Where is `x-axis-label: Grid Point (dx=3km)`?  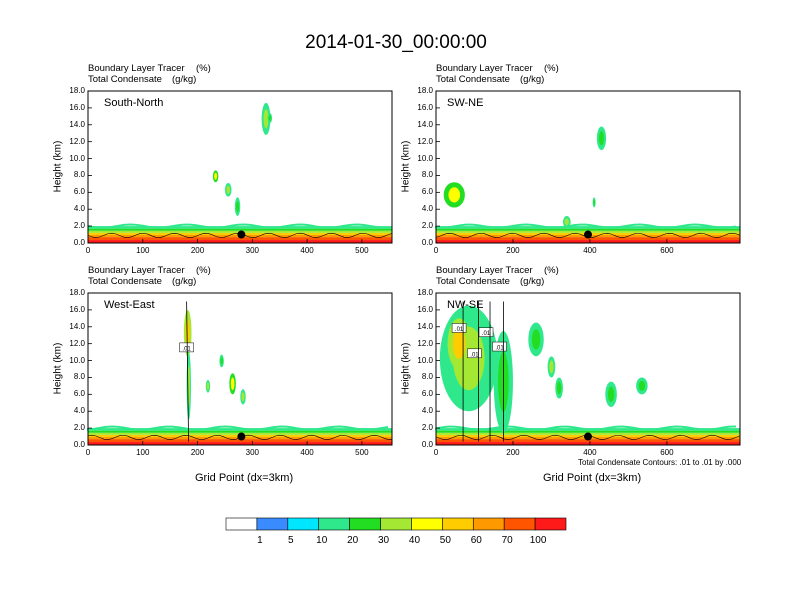 x-axis-label: Grid Point (dx=3km) is located at coordinates (592, 478).